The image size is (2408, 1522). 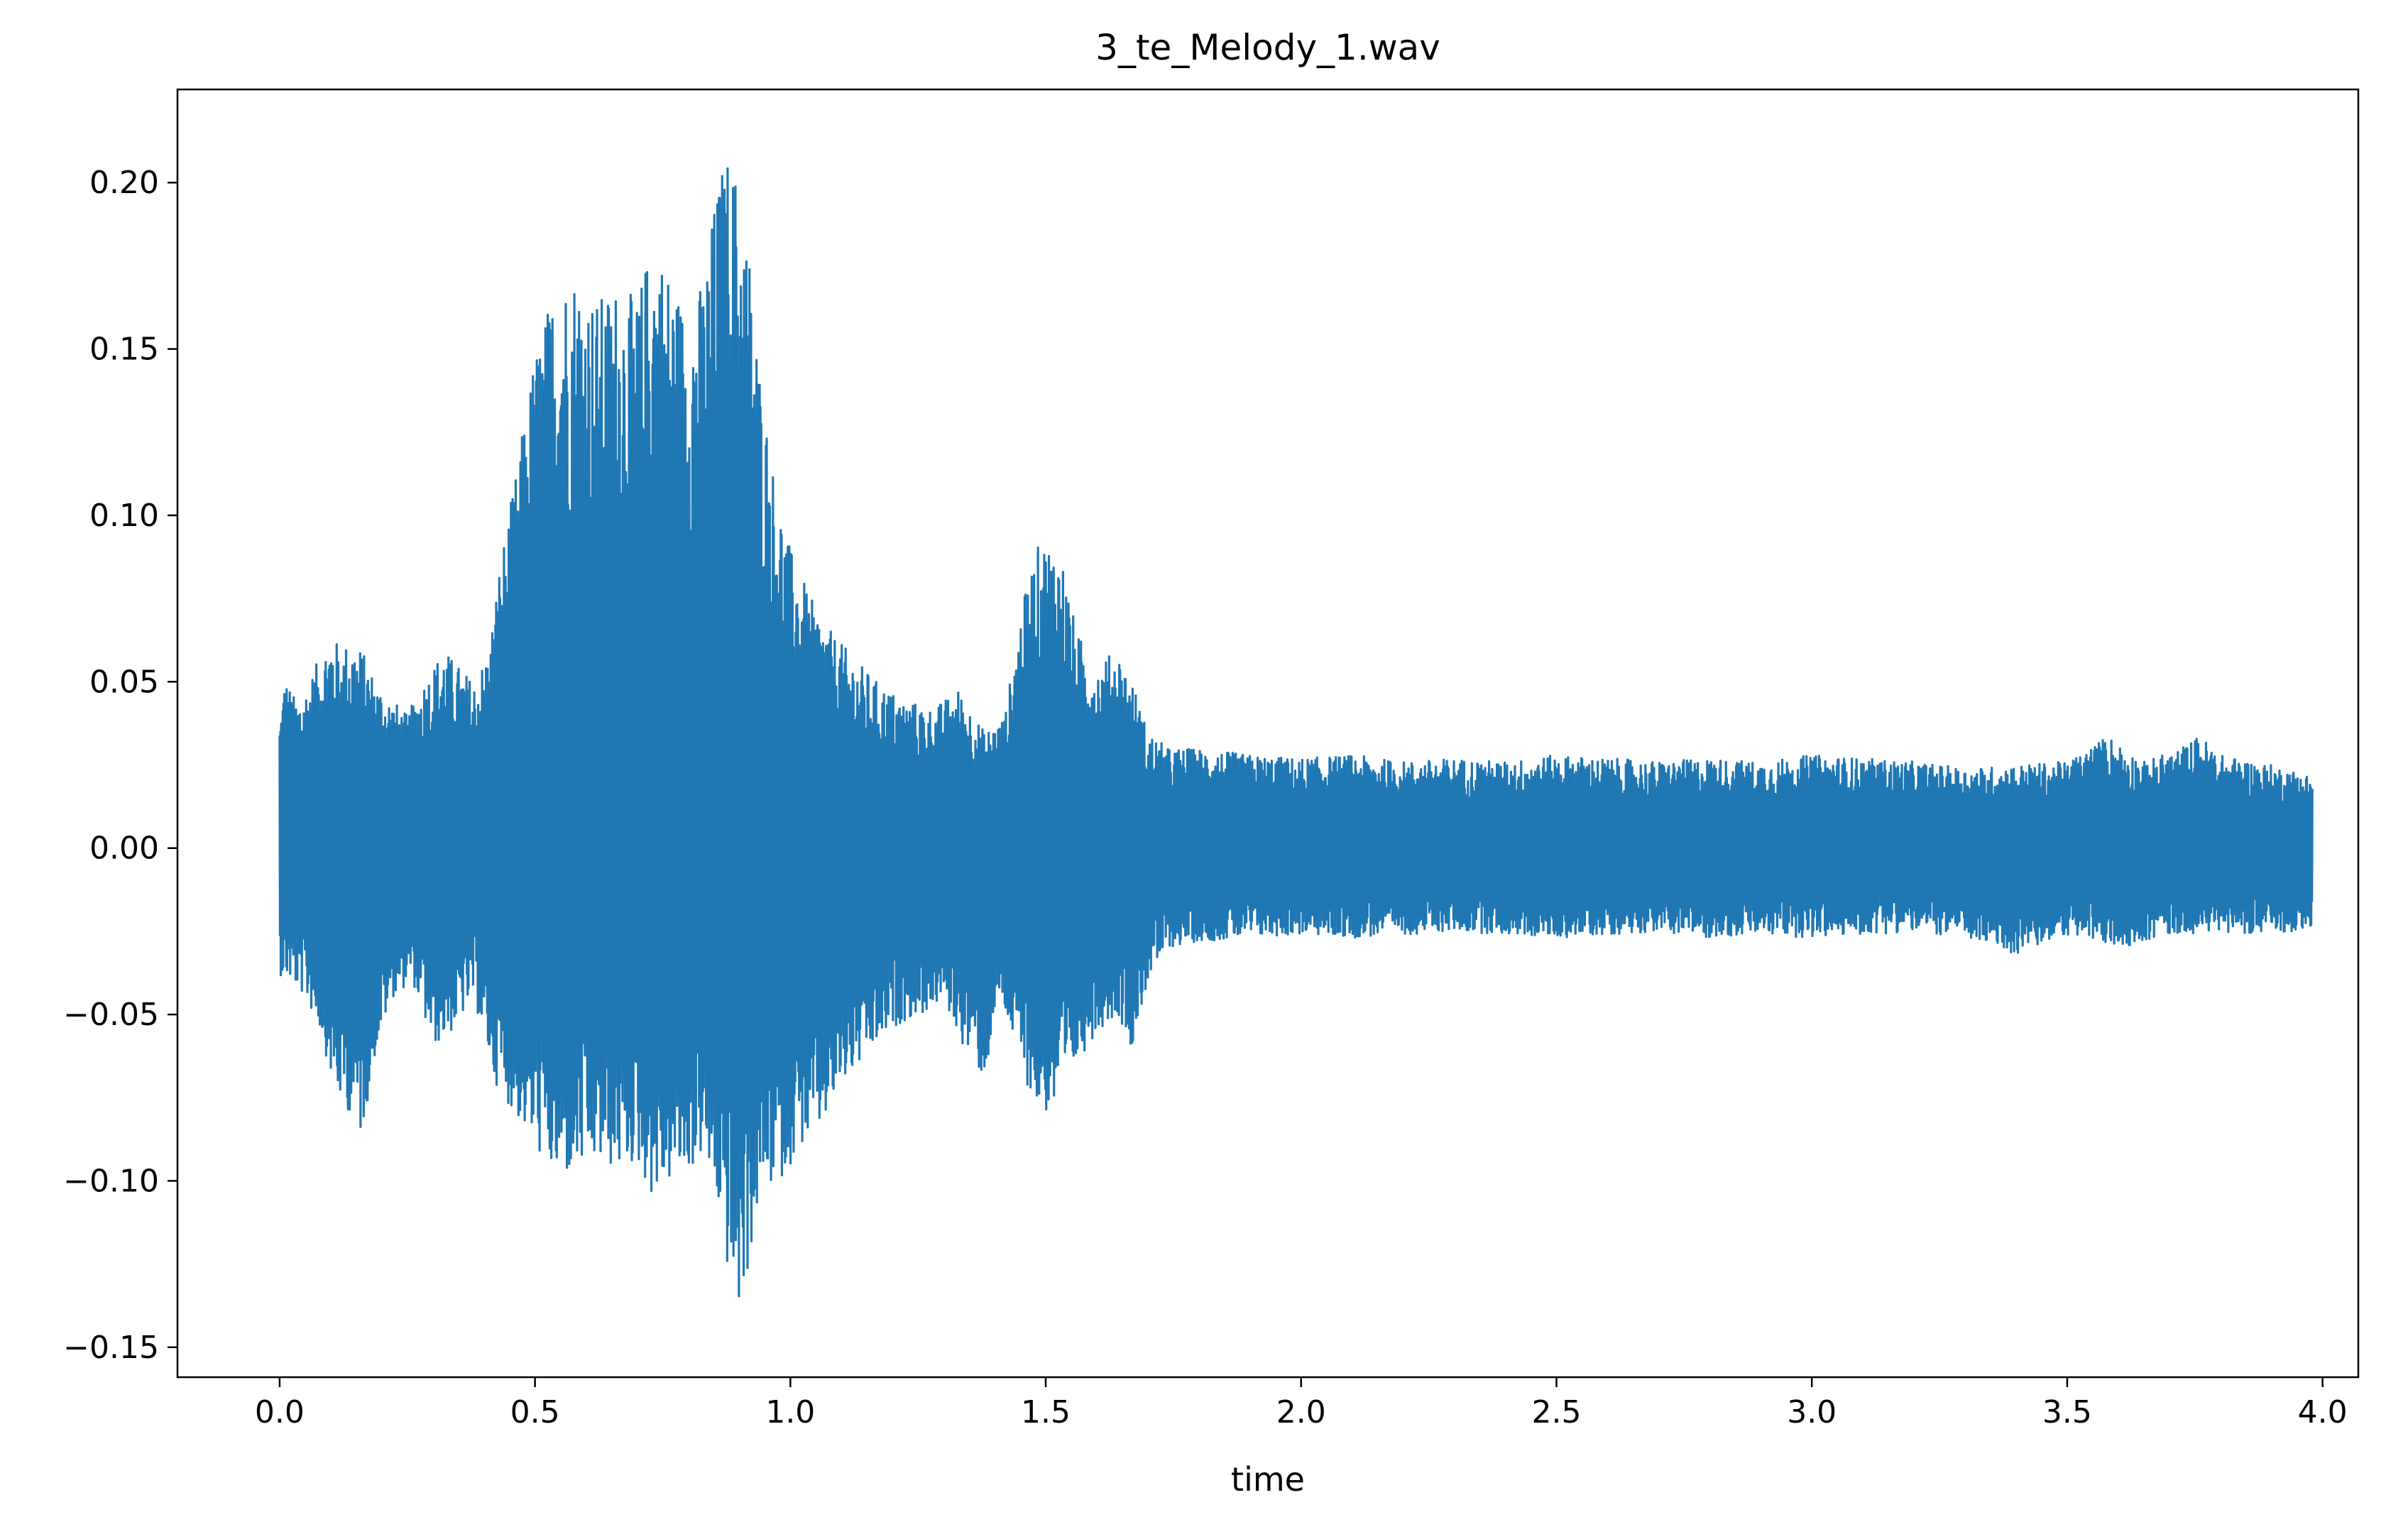 I want to click on y-tick-label: 0.10, so click(x=124, y=516).